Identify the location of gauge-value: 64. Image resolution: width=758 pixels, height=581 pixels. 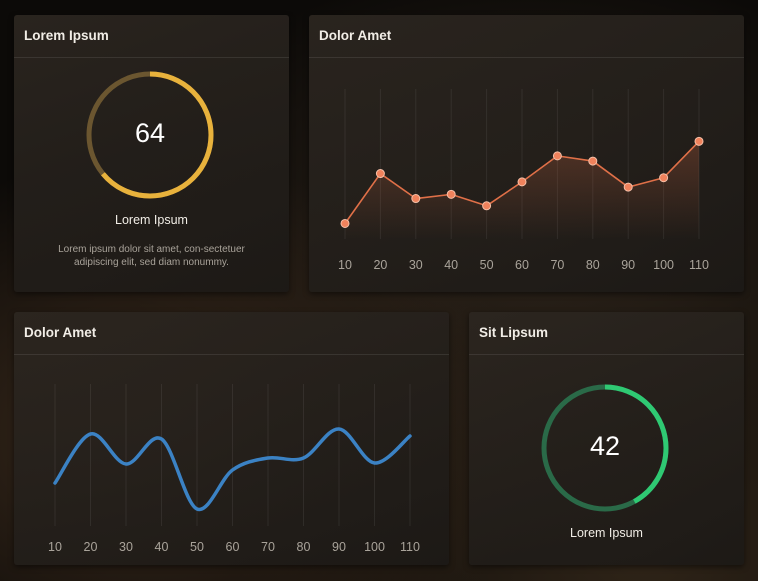
(150, 133).